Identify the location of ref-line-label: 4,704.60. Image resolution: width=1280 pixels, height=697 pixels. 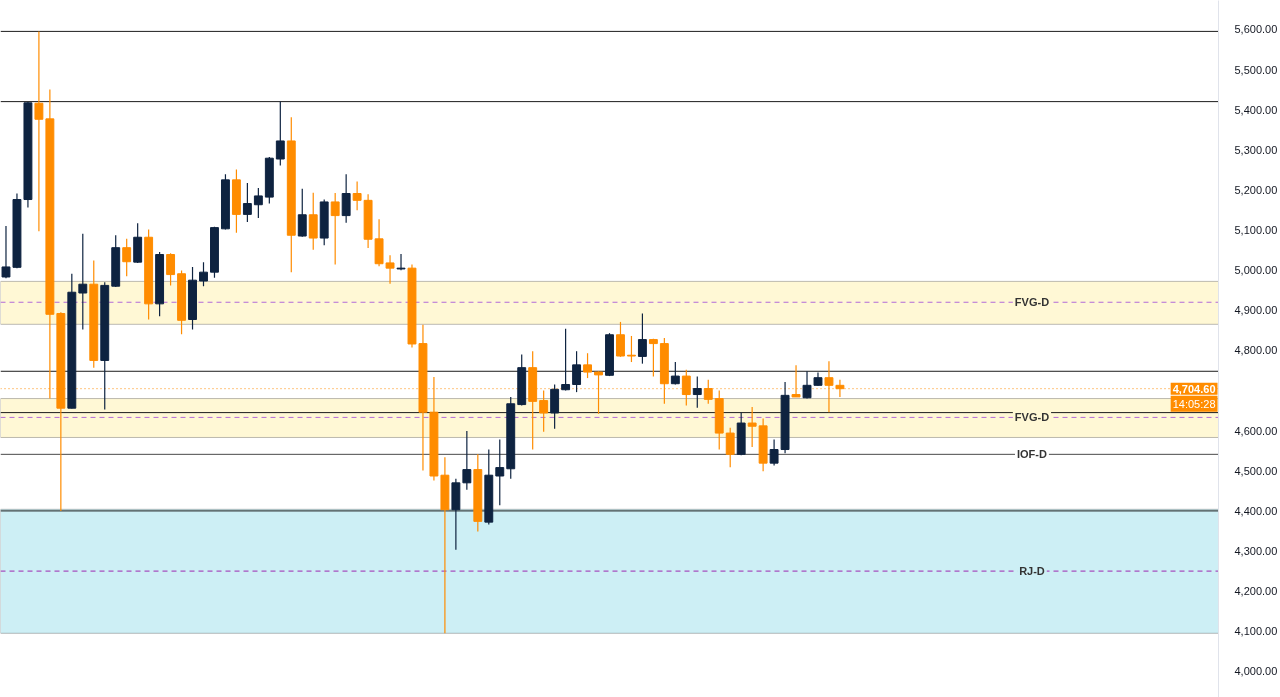
(1194, 388).